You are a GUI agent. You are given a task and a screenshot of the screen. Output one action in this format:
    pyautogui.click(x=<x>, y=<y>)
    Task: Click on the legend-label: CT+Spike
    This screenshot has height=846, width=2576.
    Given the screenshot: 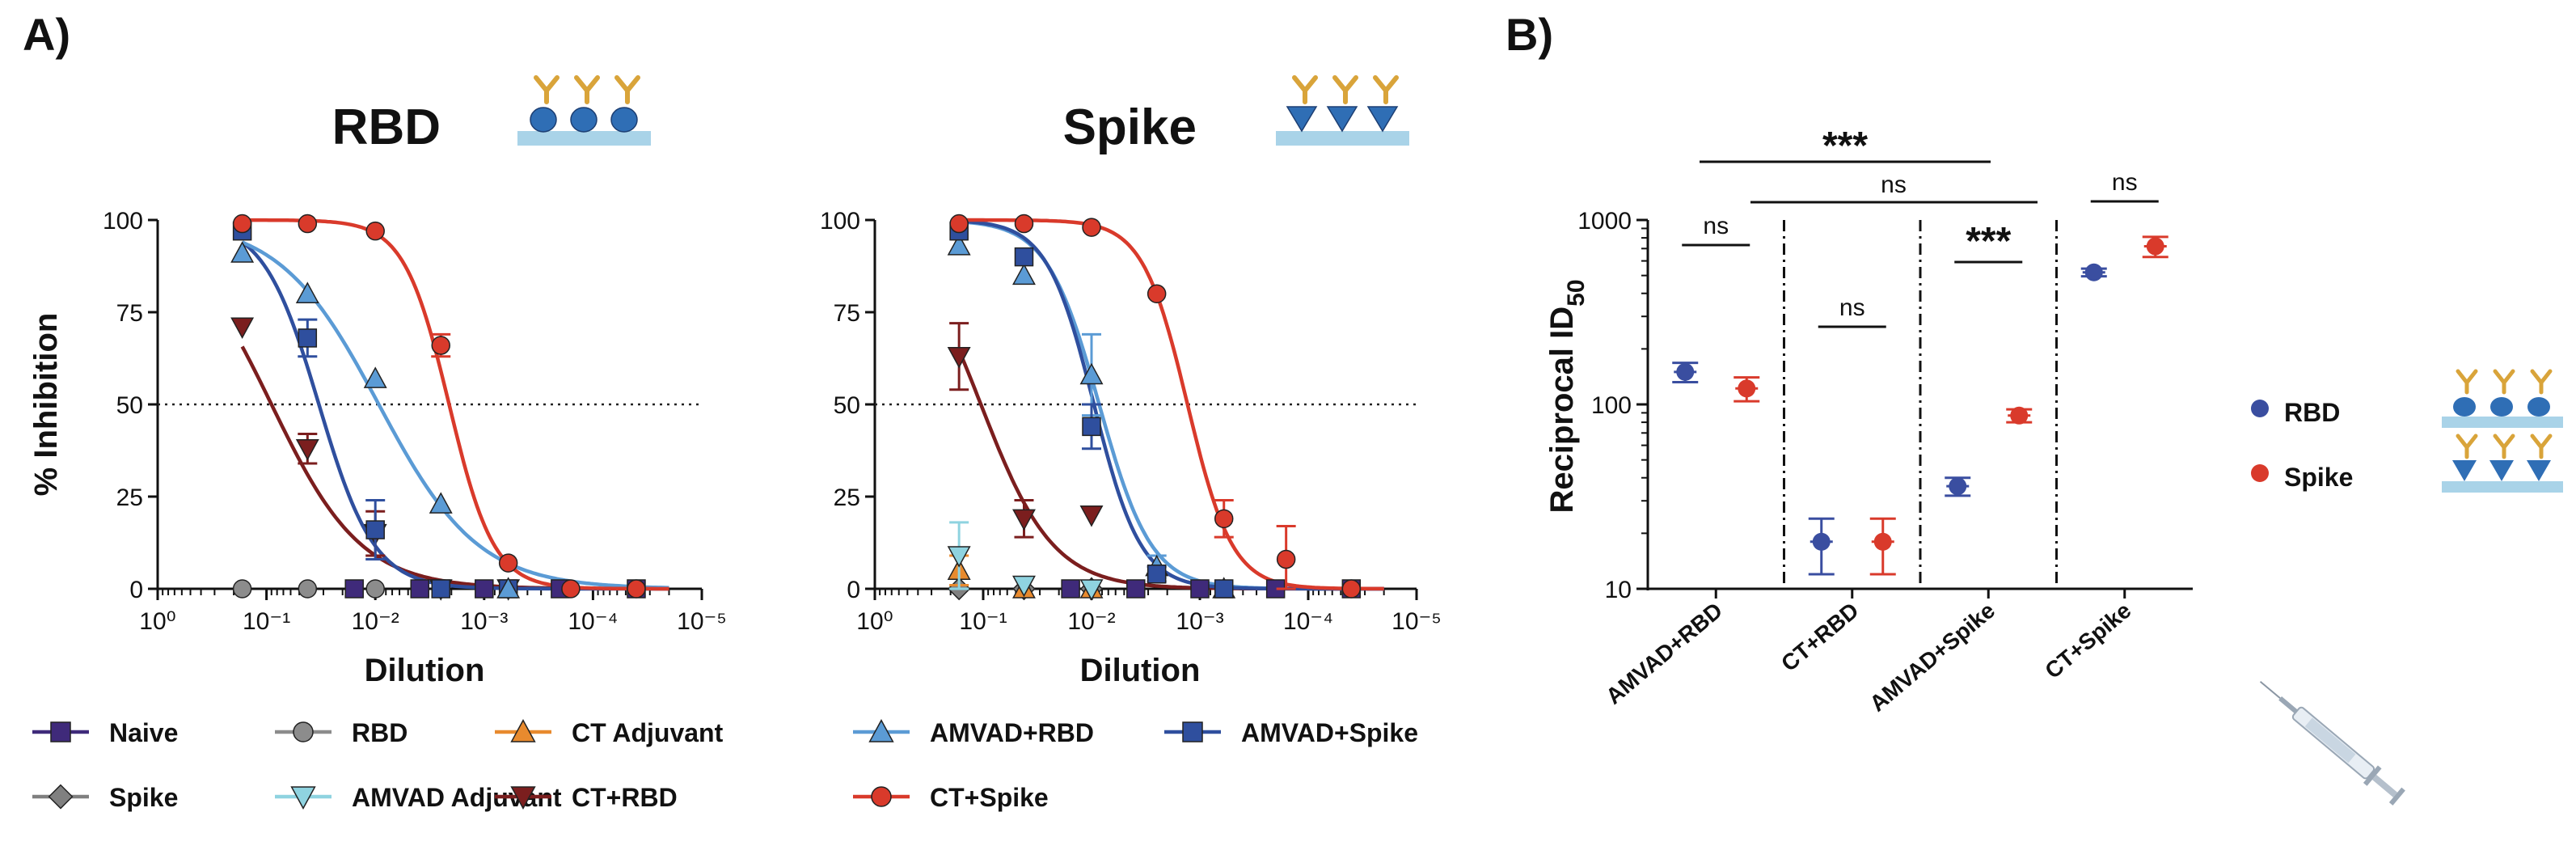 What is the action you would take?
    pyautogui.click(x=989, y=797)
    